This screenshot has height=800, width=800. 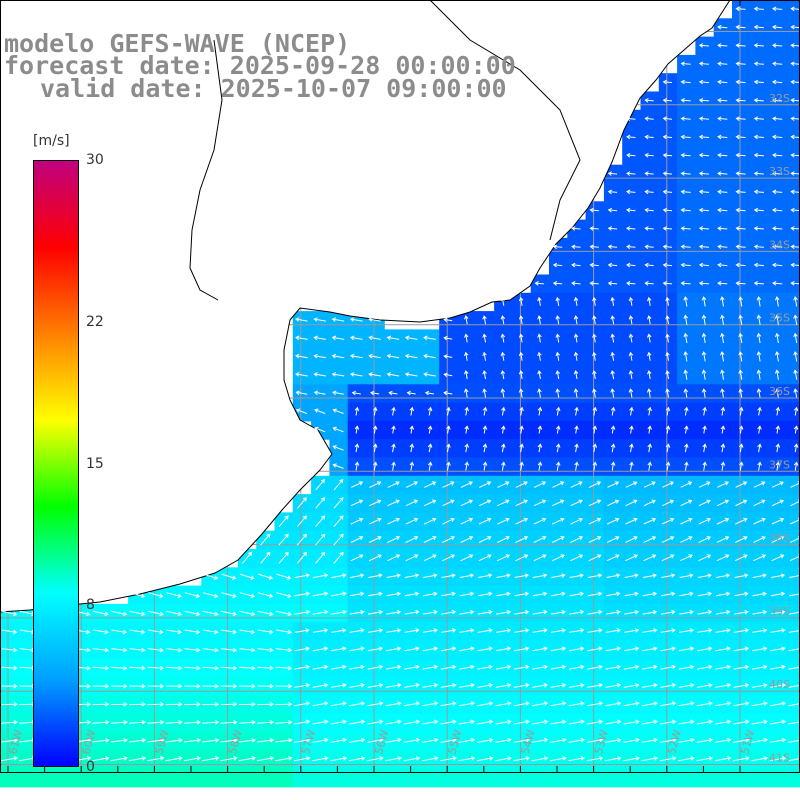 What do you see at coordinates (779, 244) in the screenshot?
I see `latitude-label: 34S` at bounding box center [779, 244].